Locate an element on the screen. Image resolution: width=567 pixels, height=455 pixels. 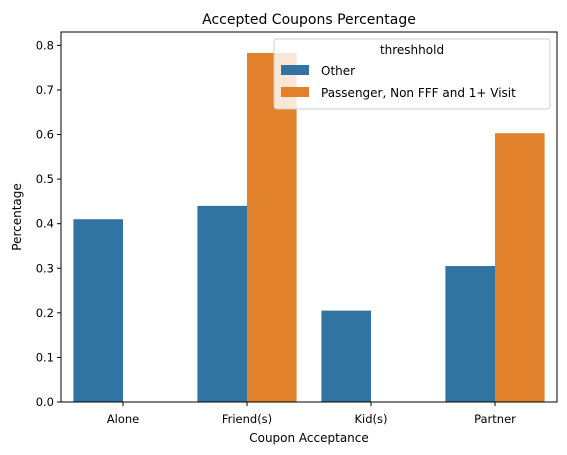
y-axis-ticks: 0.0 0.1 0.2 0.3 0.4 0.5 0.6 0.7 0.8 is located at coordinates (48, 223).